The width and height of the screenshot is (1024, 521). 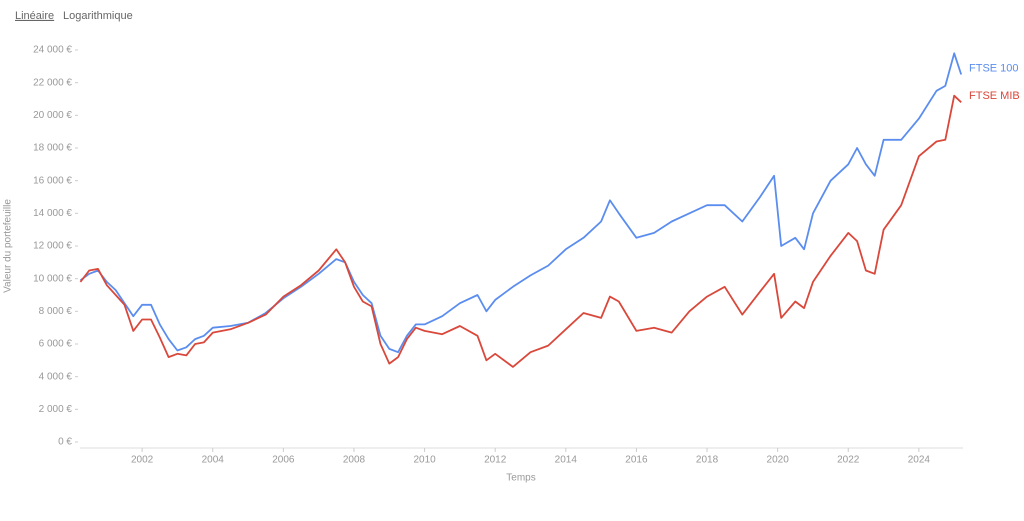 What do you see at coordinates (566, 460) in the screenshot?
I see `x-tick-label: 2014` at bounding box center [566, 460].